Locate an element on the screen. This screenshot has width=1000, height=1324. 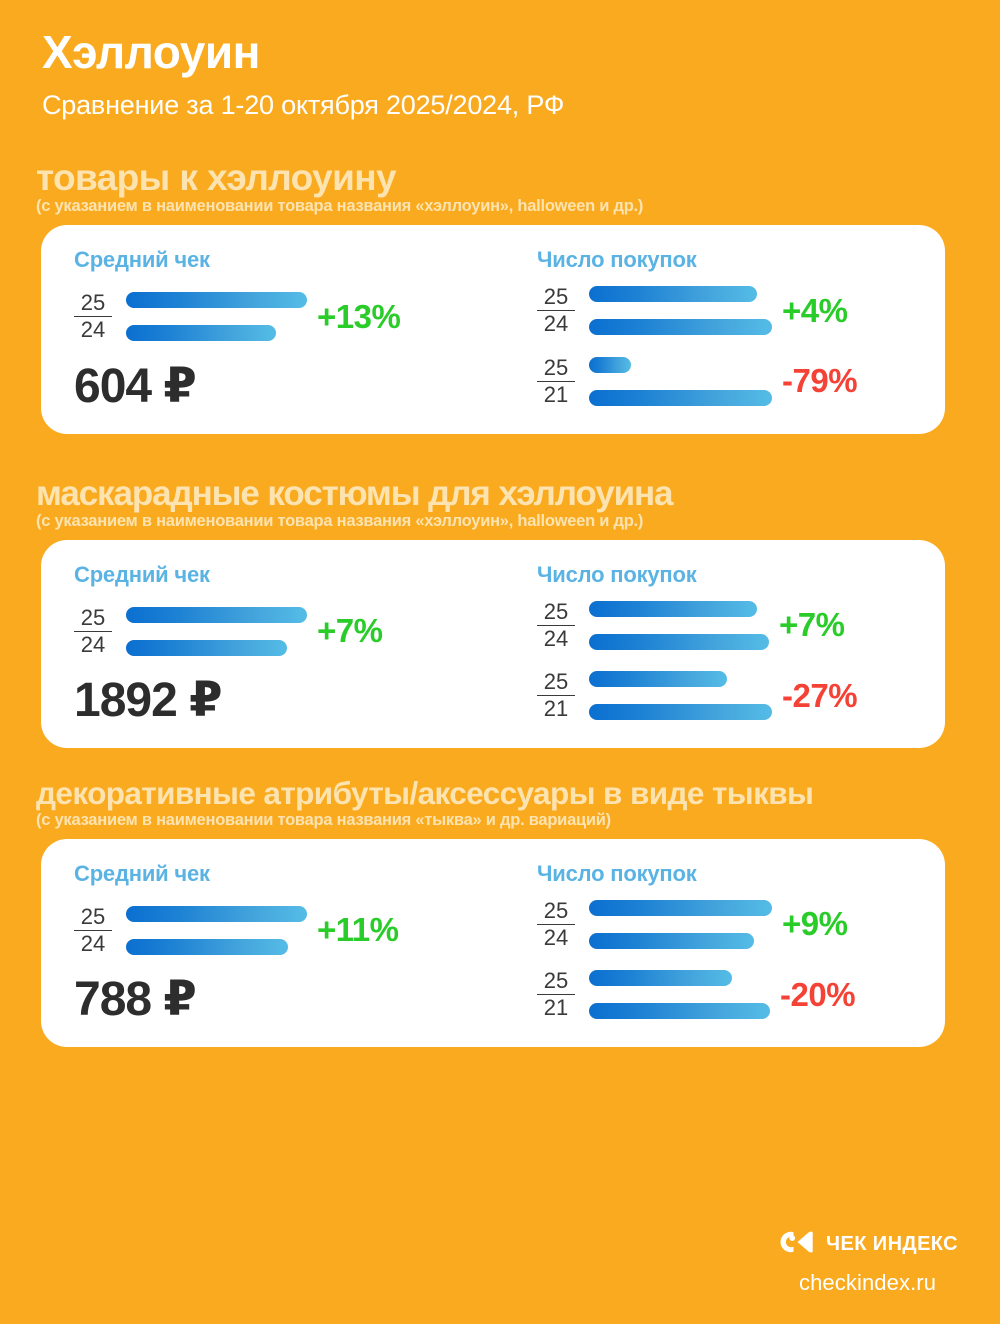
avg-check-bar-group: 25 24 +11% is located at coordinates (287, 930).